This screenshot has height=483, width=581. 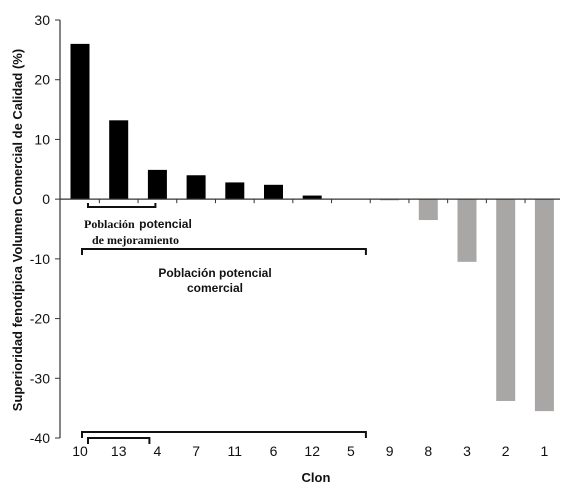 What do you see at coordinates (42, 20) in the screenshot?
I see `y-tick-label: 30` at bounding box center [42, 20].